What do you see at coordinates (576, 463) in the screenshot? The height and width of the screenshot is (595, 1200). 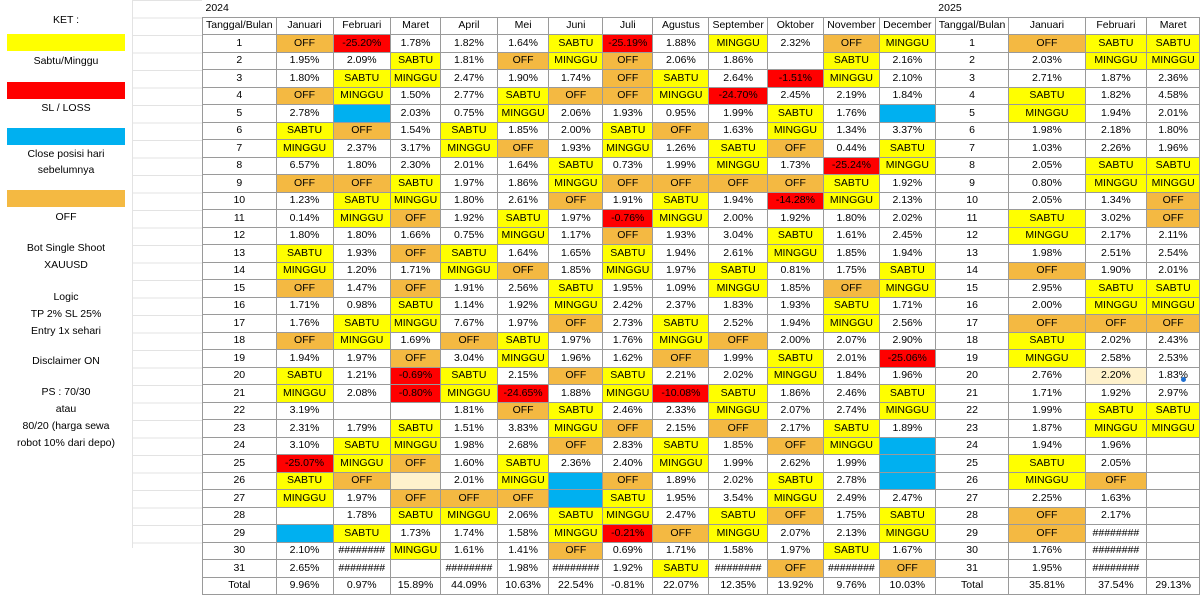 I see `sheet-cell: 2.36%` at bounding box center [576, 463].